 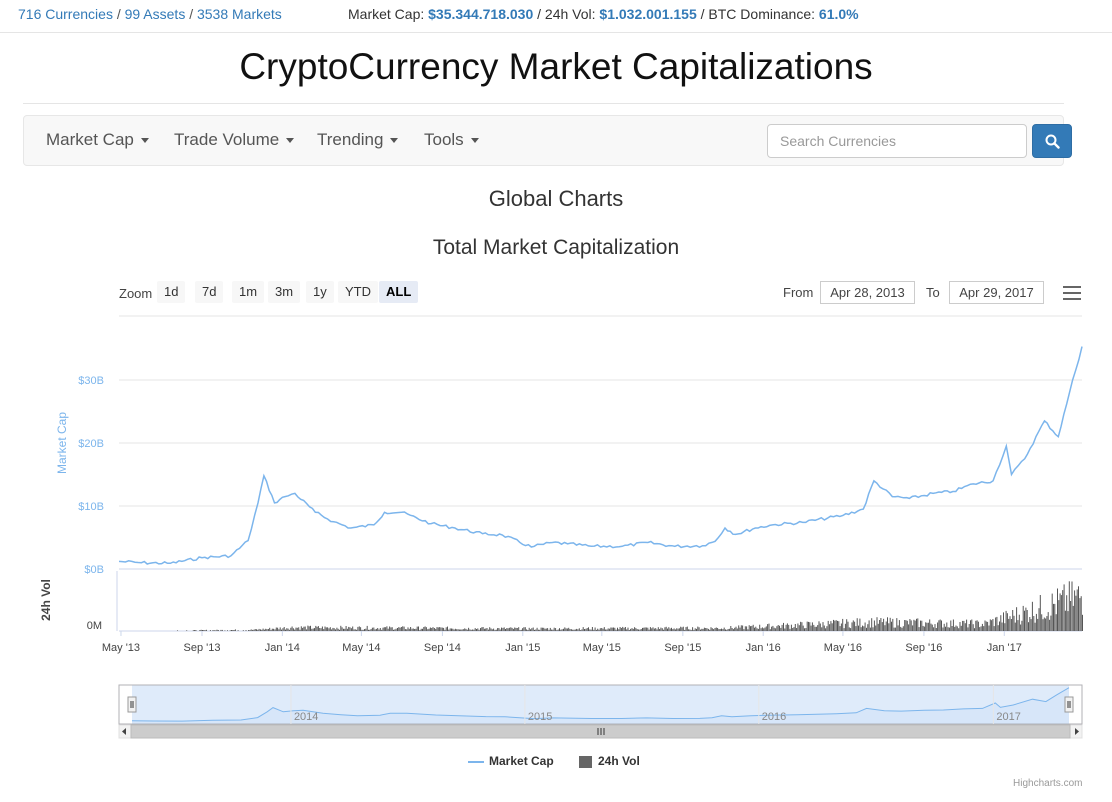 I want to click on btc-dominance-label: / BTC Dominance:, so click(x=757, y=14).